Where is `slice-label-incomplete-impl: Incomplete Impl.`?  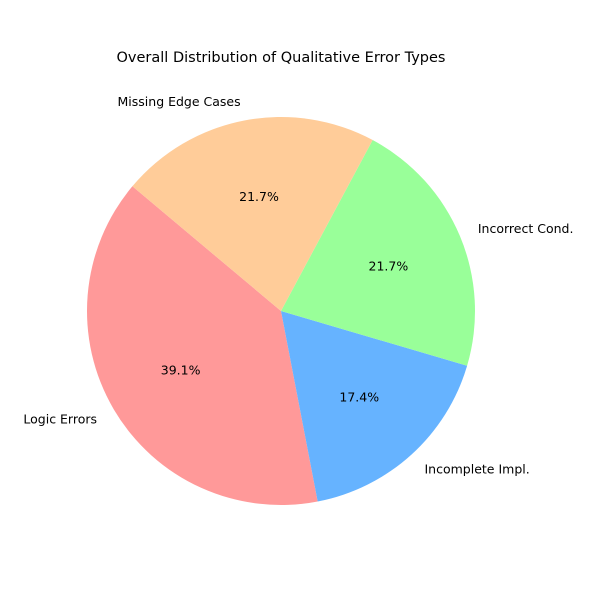
slice-label-incomplete-impl: Incomplete Impl. is located at coordinates (476, 468).